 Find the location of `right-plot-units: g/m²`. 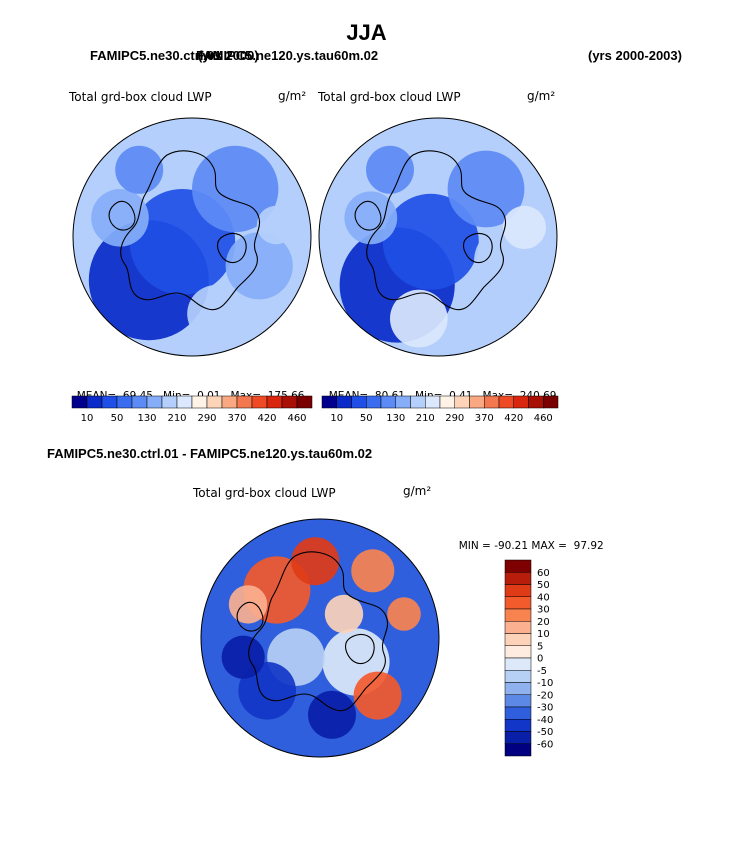

right-plot-units: g/m² is located at coordinates (541, 96).